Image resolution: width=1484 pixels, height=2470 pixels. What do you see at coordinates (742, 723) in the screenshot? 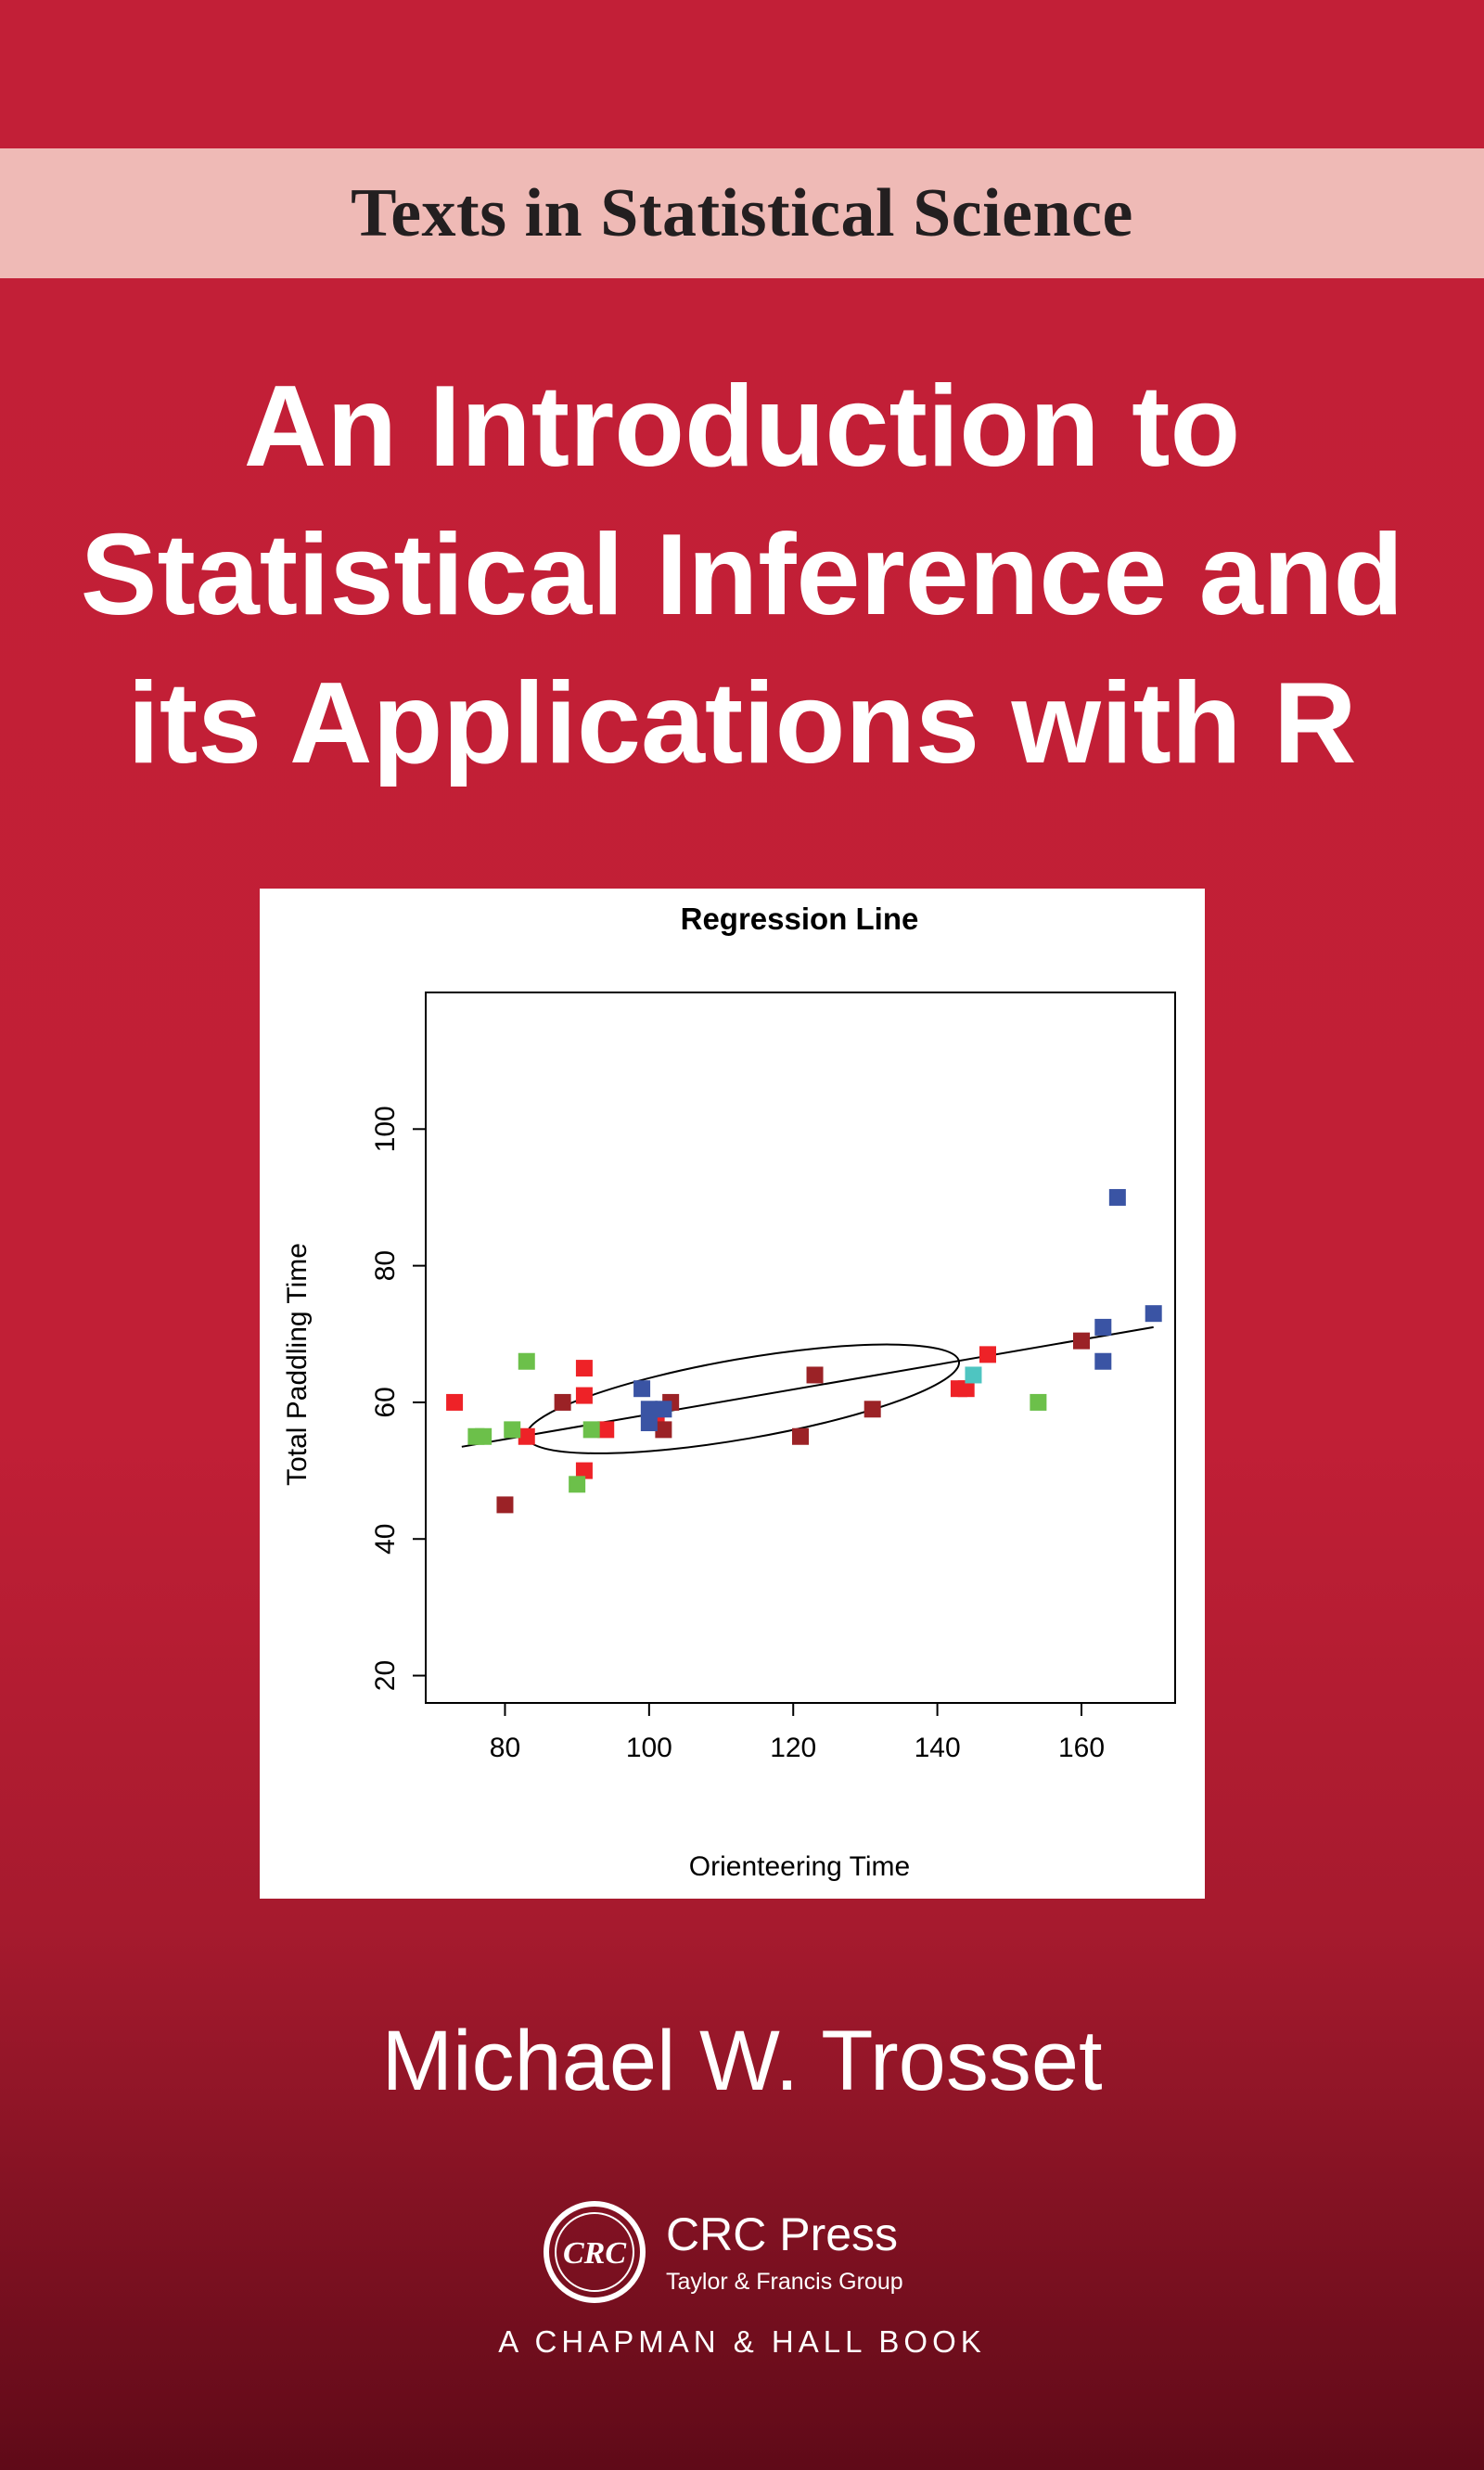
I see `title-line: its Applications with R` at bounding box center [742, 723].